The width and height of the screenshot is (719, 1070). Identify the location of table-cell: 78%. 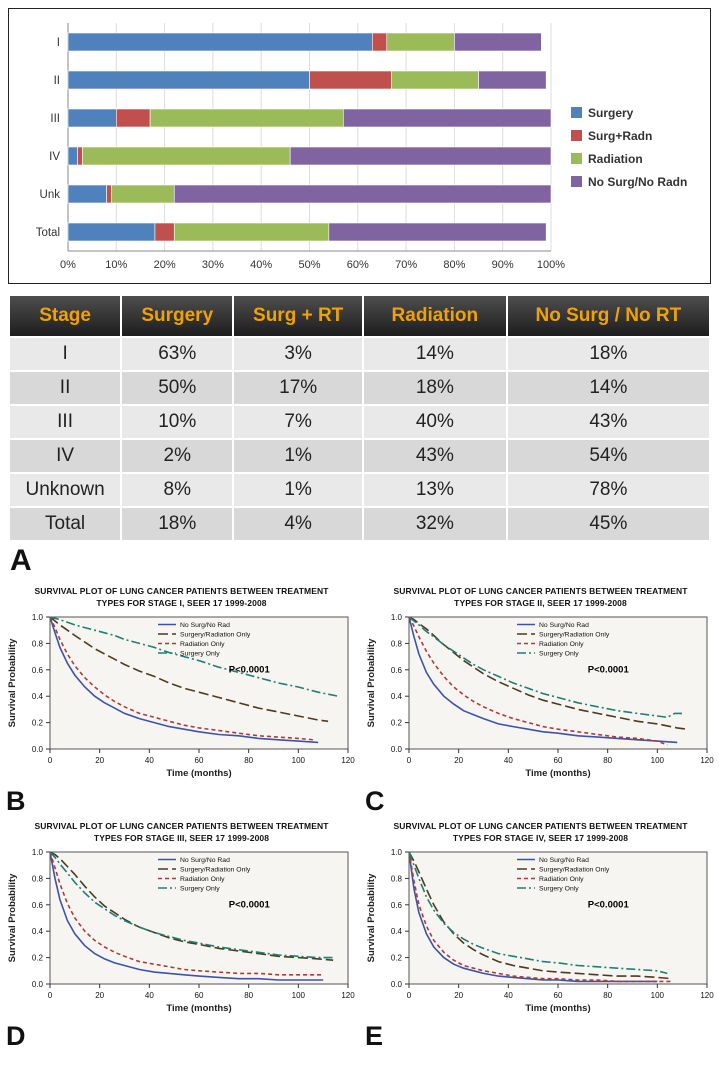
(608, 490).